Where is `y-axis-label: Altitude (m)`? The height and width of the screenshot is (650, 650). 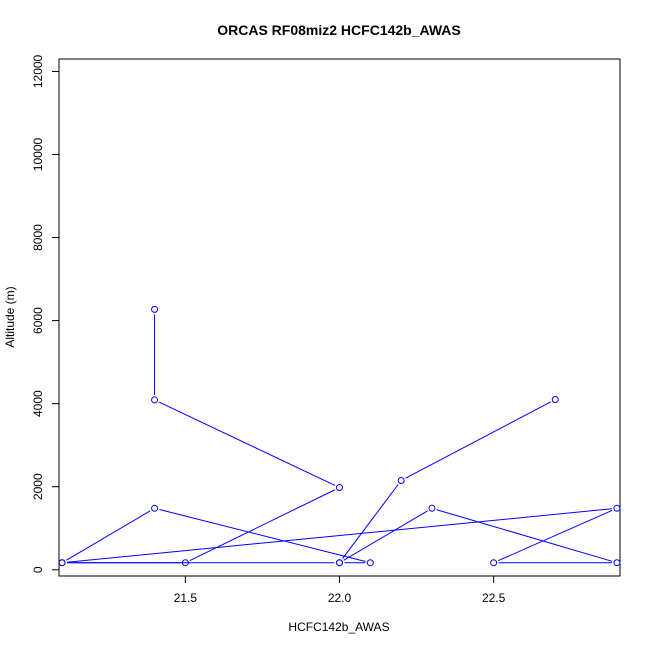
y-axis-label: Altitude (m) is located at coordinates (10, 316).